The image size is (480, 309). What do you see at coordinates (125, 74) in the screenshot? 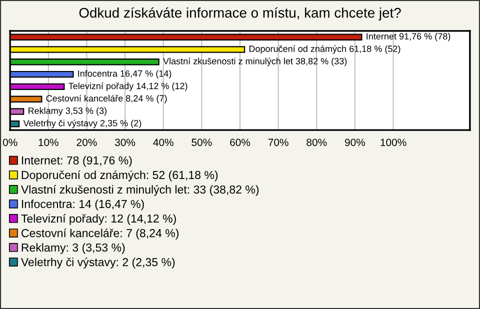
I see `data-label: Infocentra 16,47 % (14)` at bounding box center [125, 74].